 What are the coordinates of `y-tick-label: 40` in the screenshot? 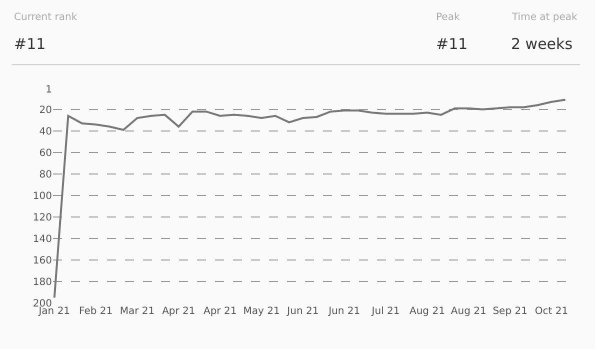 It's located at (45, 132).